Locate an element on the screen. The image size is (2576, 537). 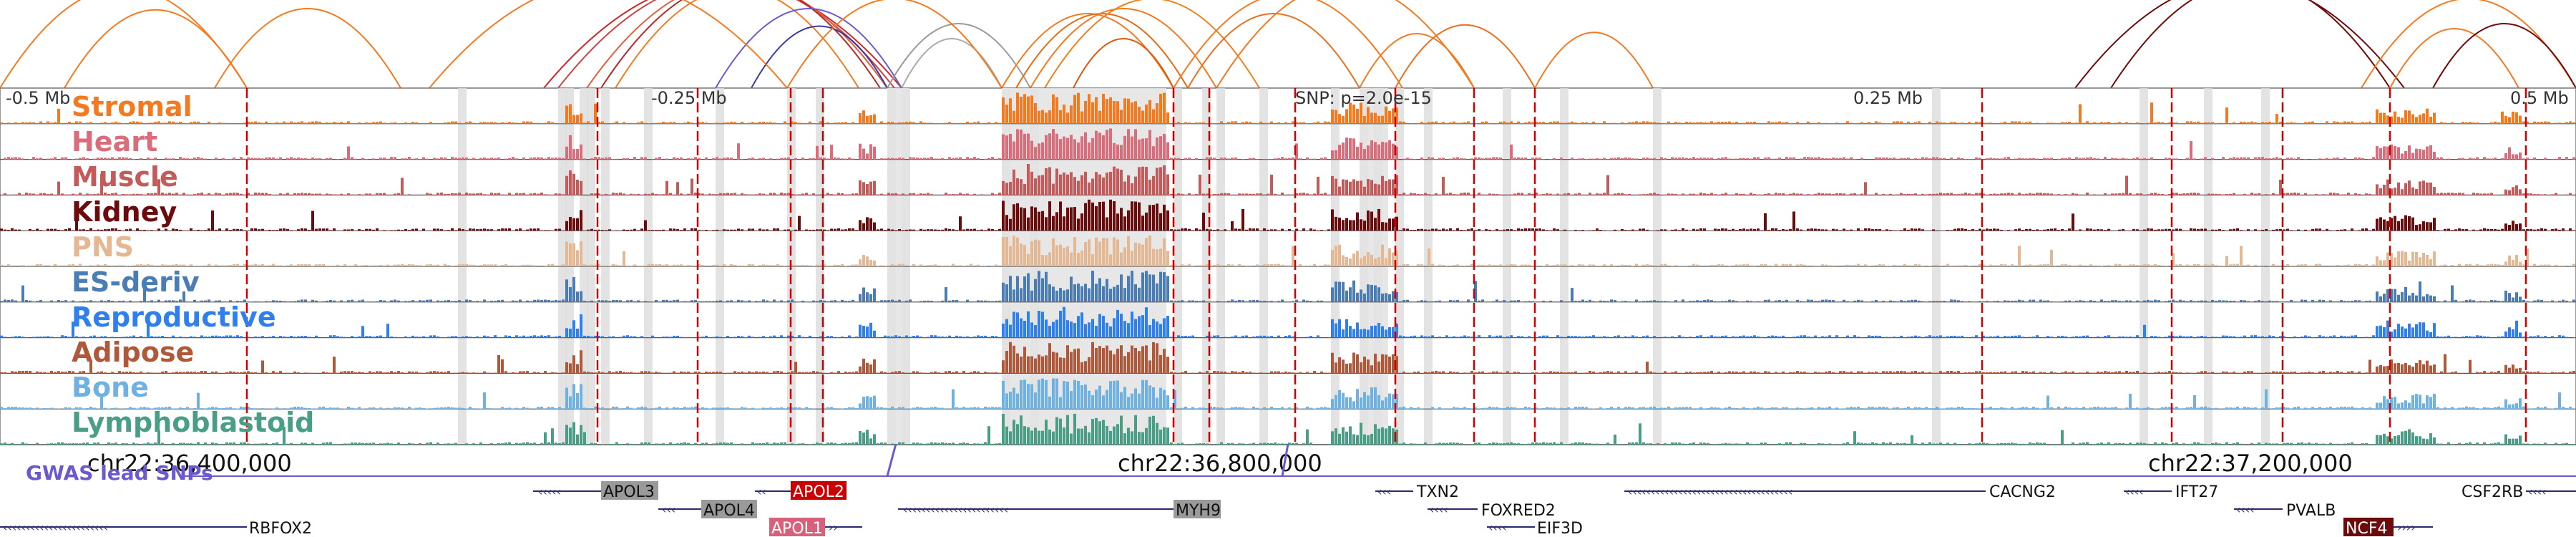
track-label-es-deriv: ES-deriv is located at coordinates (136, 282).